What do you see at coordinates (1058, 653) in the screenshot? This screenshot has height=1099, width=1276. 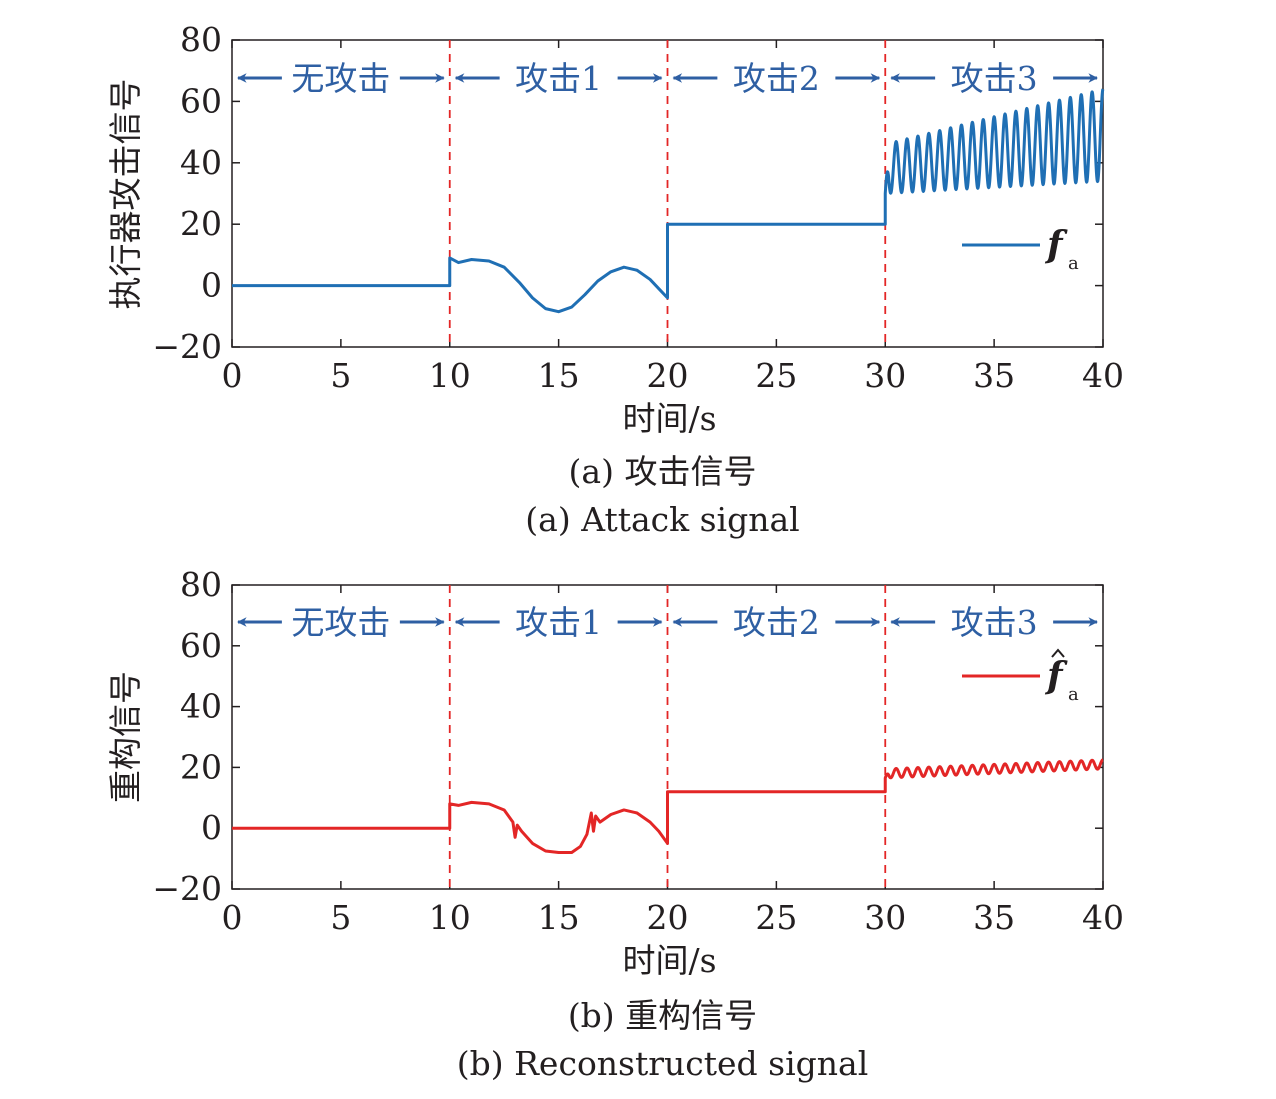 I see `legend-hat-icon` at bounding box center [1058, 653].